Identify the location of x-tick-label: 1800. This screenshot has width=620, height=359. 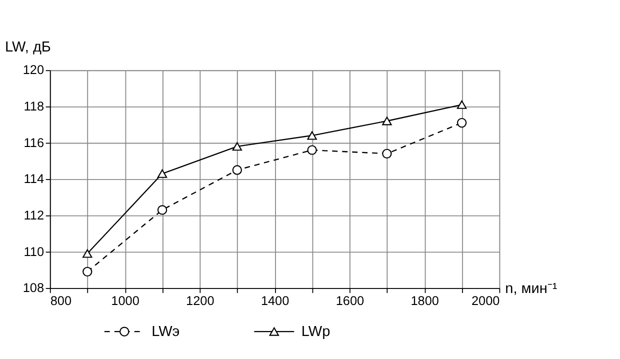
(424, 301).